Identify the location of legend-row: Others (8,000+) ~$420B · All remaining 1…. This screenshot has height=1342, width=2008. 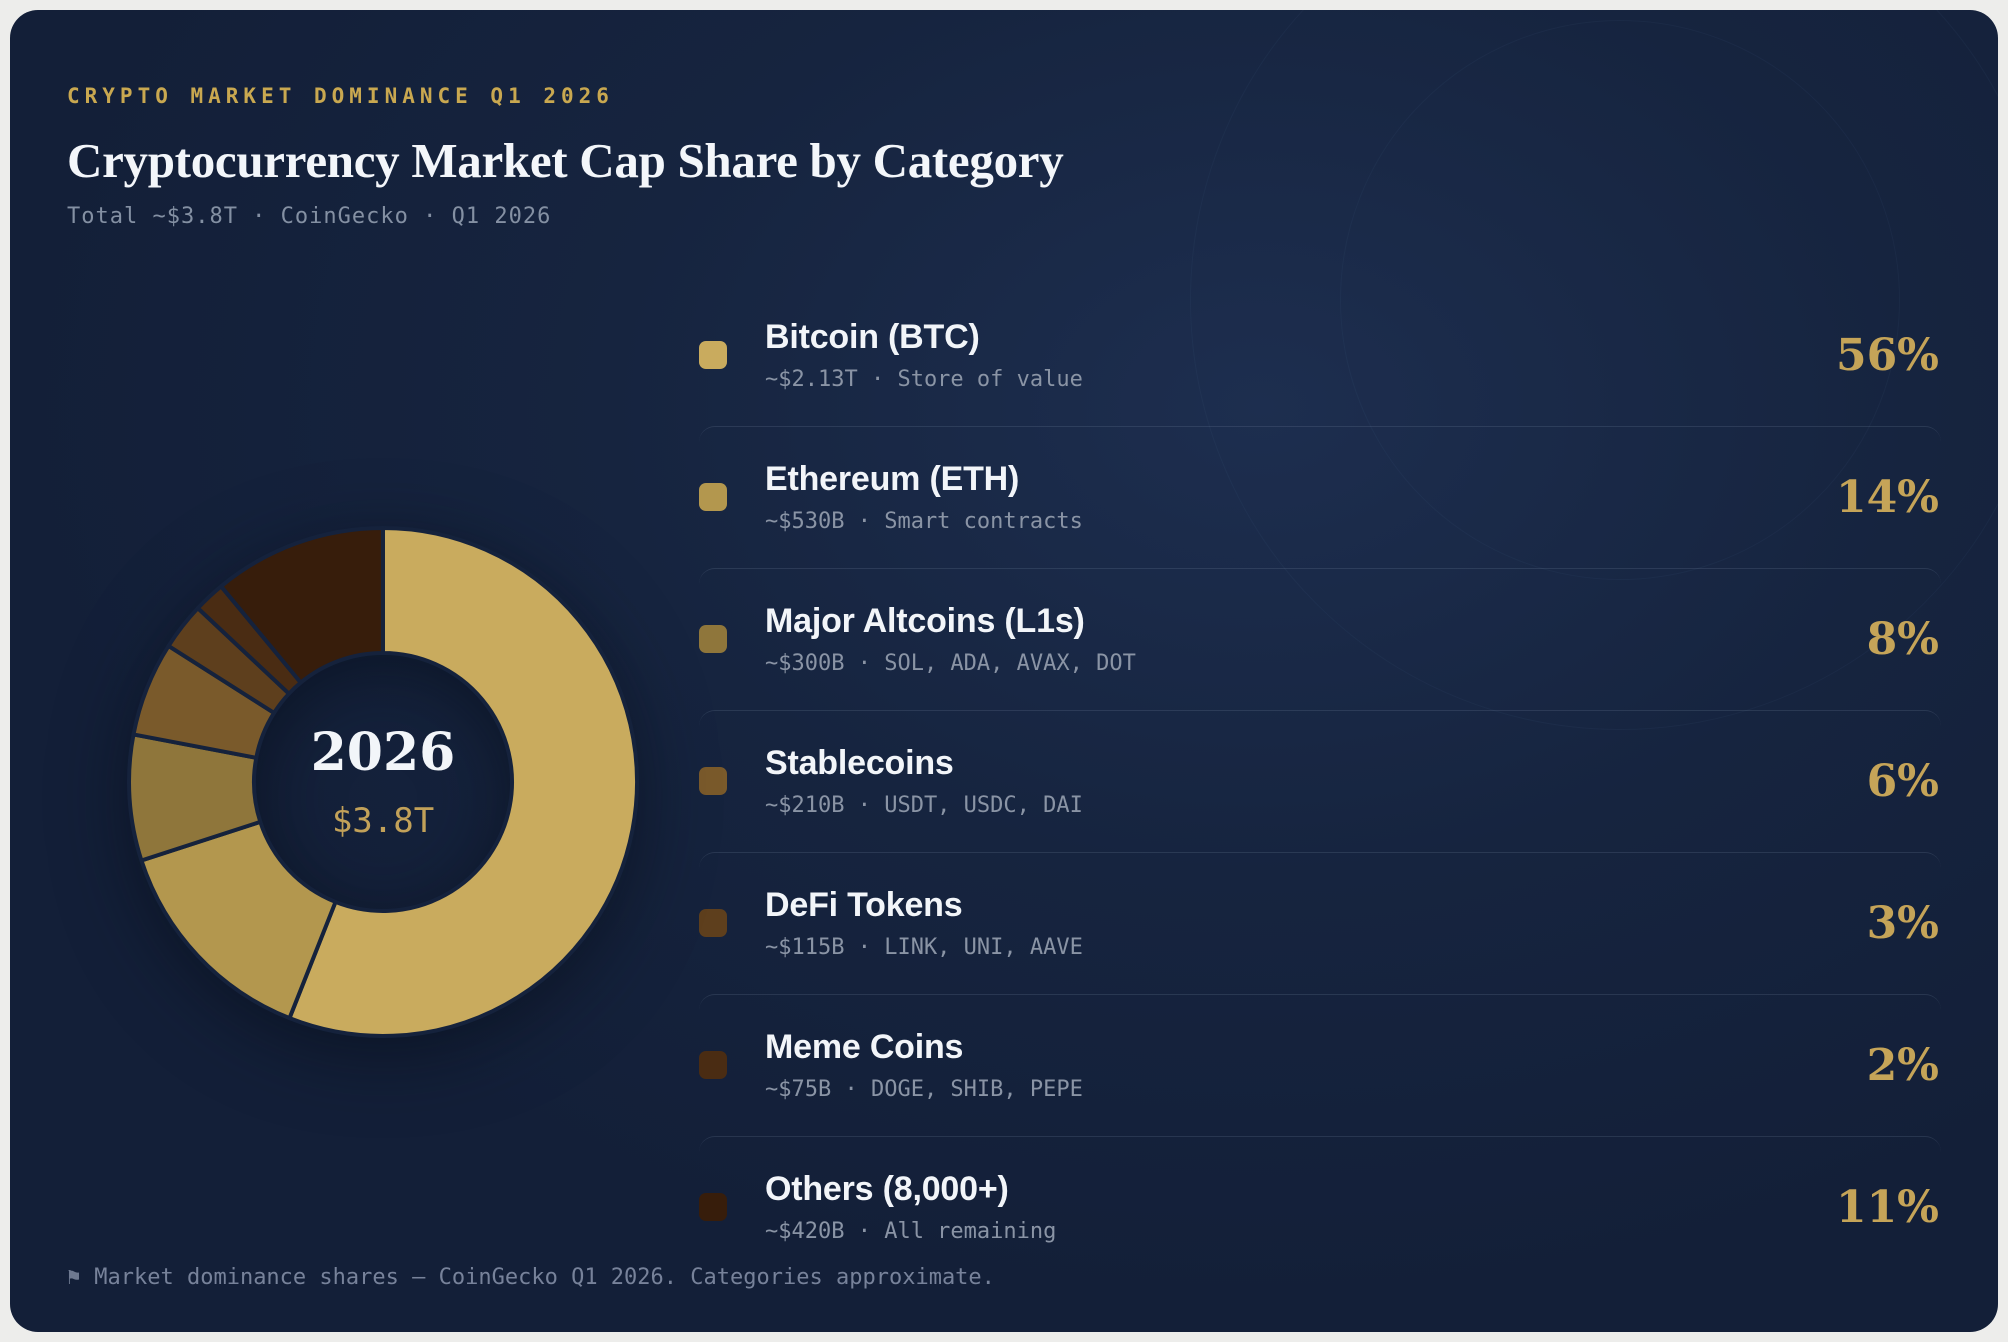
(1320, 1207).